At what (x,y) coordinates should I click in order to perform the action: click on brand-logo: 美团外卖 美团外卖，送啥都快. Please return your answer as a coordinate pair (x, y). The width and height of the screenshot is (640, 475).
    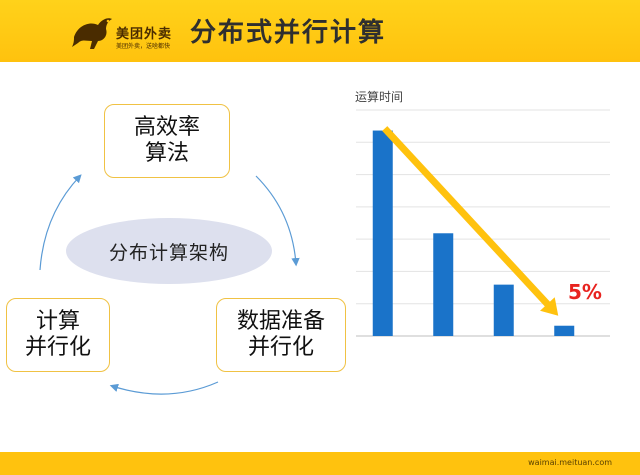
    Looking at the image, I should click on (128, 31).